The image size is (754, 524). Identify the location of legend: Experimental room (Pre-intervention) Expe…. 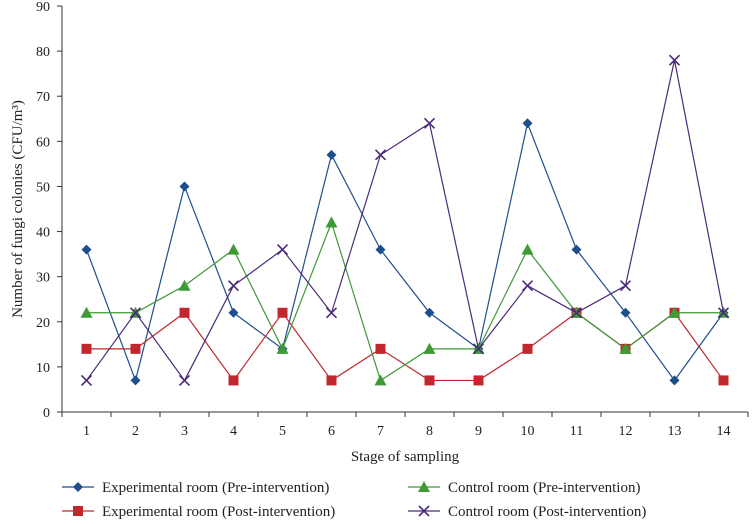
(354, 500).